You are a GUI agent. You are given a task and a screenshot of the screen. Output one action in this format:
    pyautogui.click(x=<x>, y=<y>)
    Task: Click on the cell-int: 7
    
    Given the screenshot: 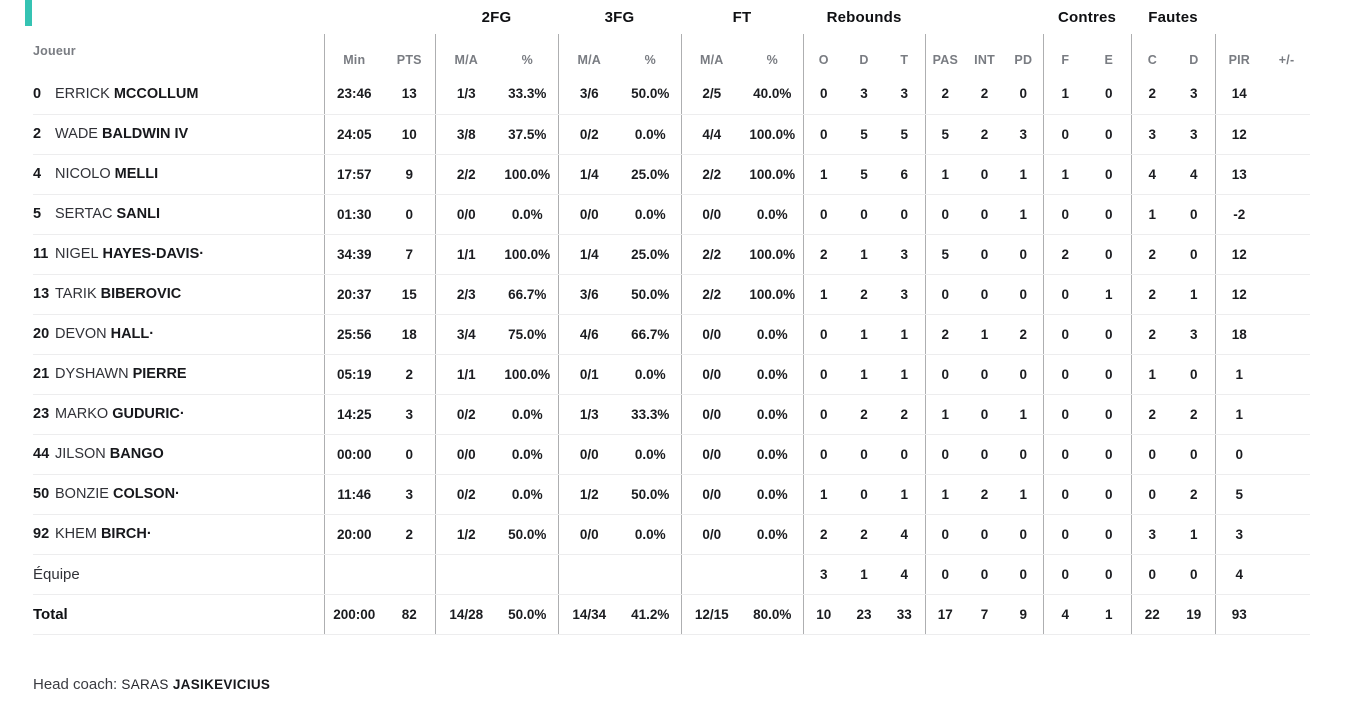 What is the action you would take?
    pyautogui.click(x=985, y=614)
    